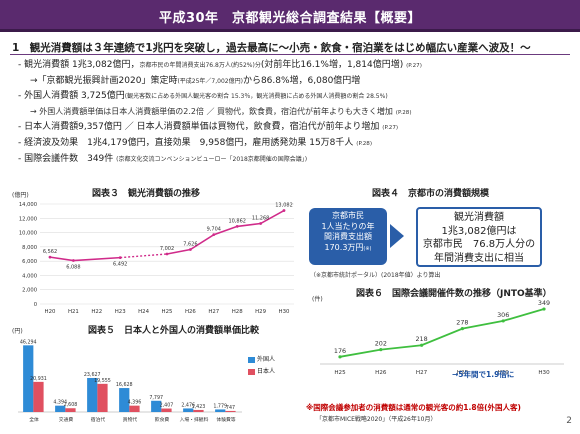 This screenshot has height=434, width=580. I want to click on data-label: 349, so click(544, 303).